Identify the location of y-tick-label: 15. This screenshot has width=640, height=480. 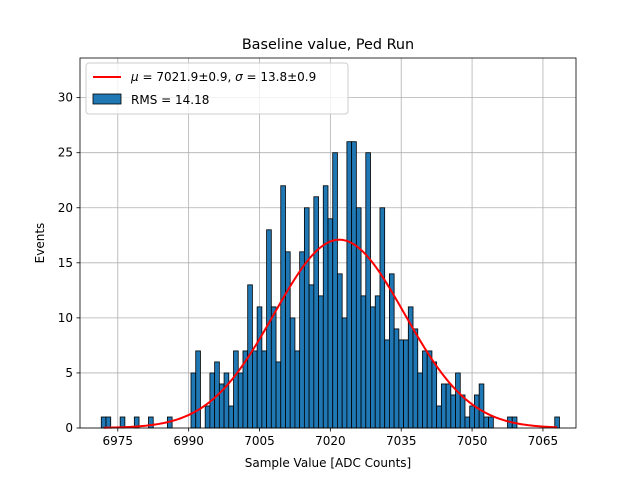
(65, 263).